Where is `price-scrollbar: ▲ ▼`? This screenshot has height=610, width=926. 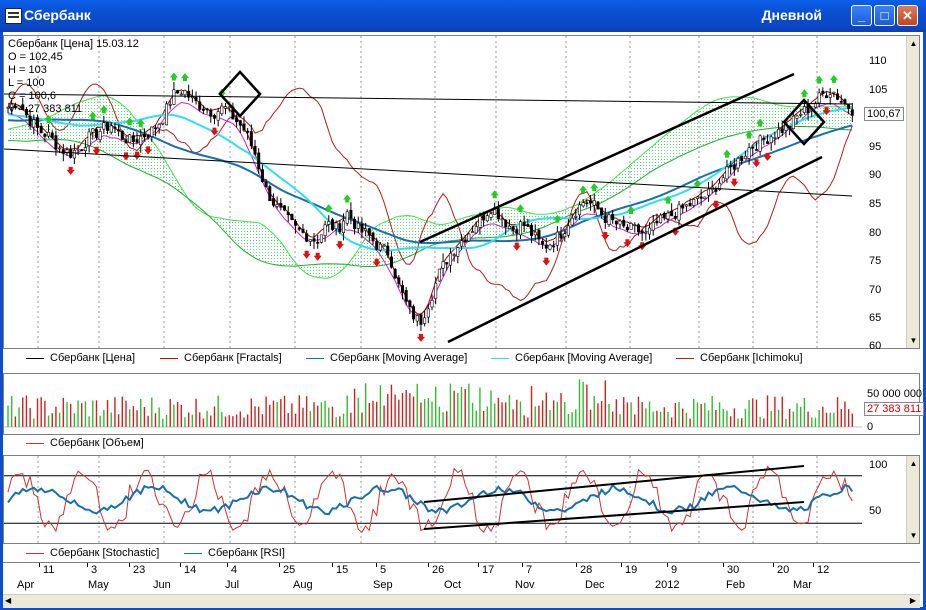
price-scrollbar: ▲ ▼ is located at coordinates (912, 192).